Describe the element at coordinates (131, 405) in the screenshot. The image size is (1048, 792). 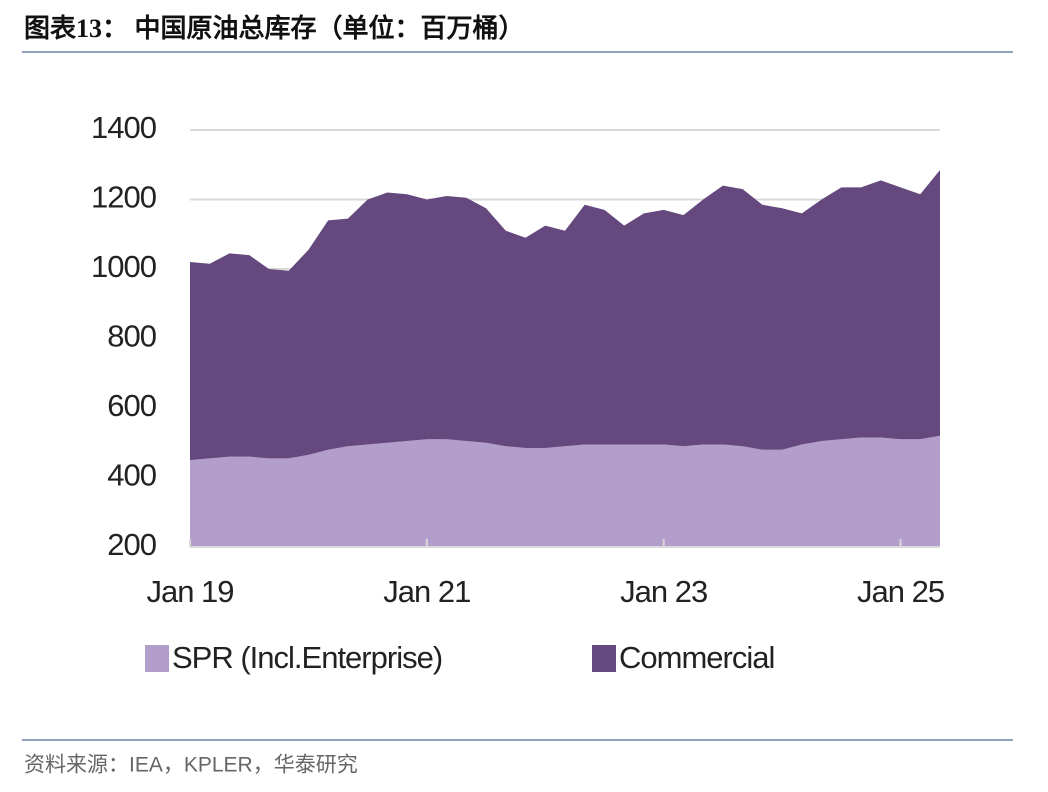
I see `y-tick-label: 600` at that location.